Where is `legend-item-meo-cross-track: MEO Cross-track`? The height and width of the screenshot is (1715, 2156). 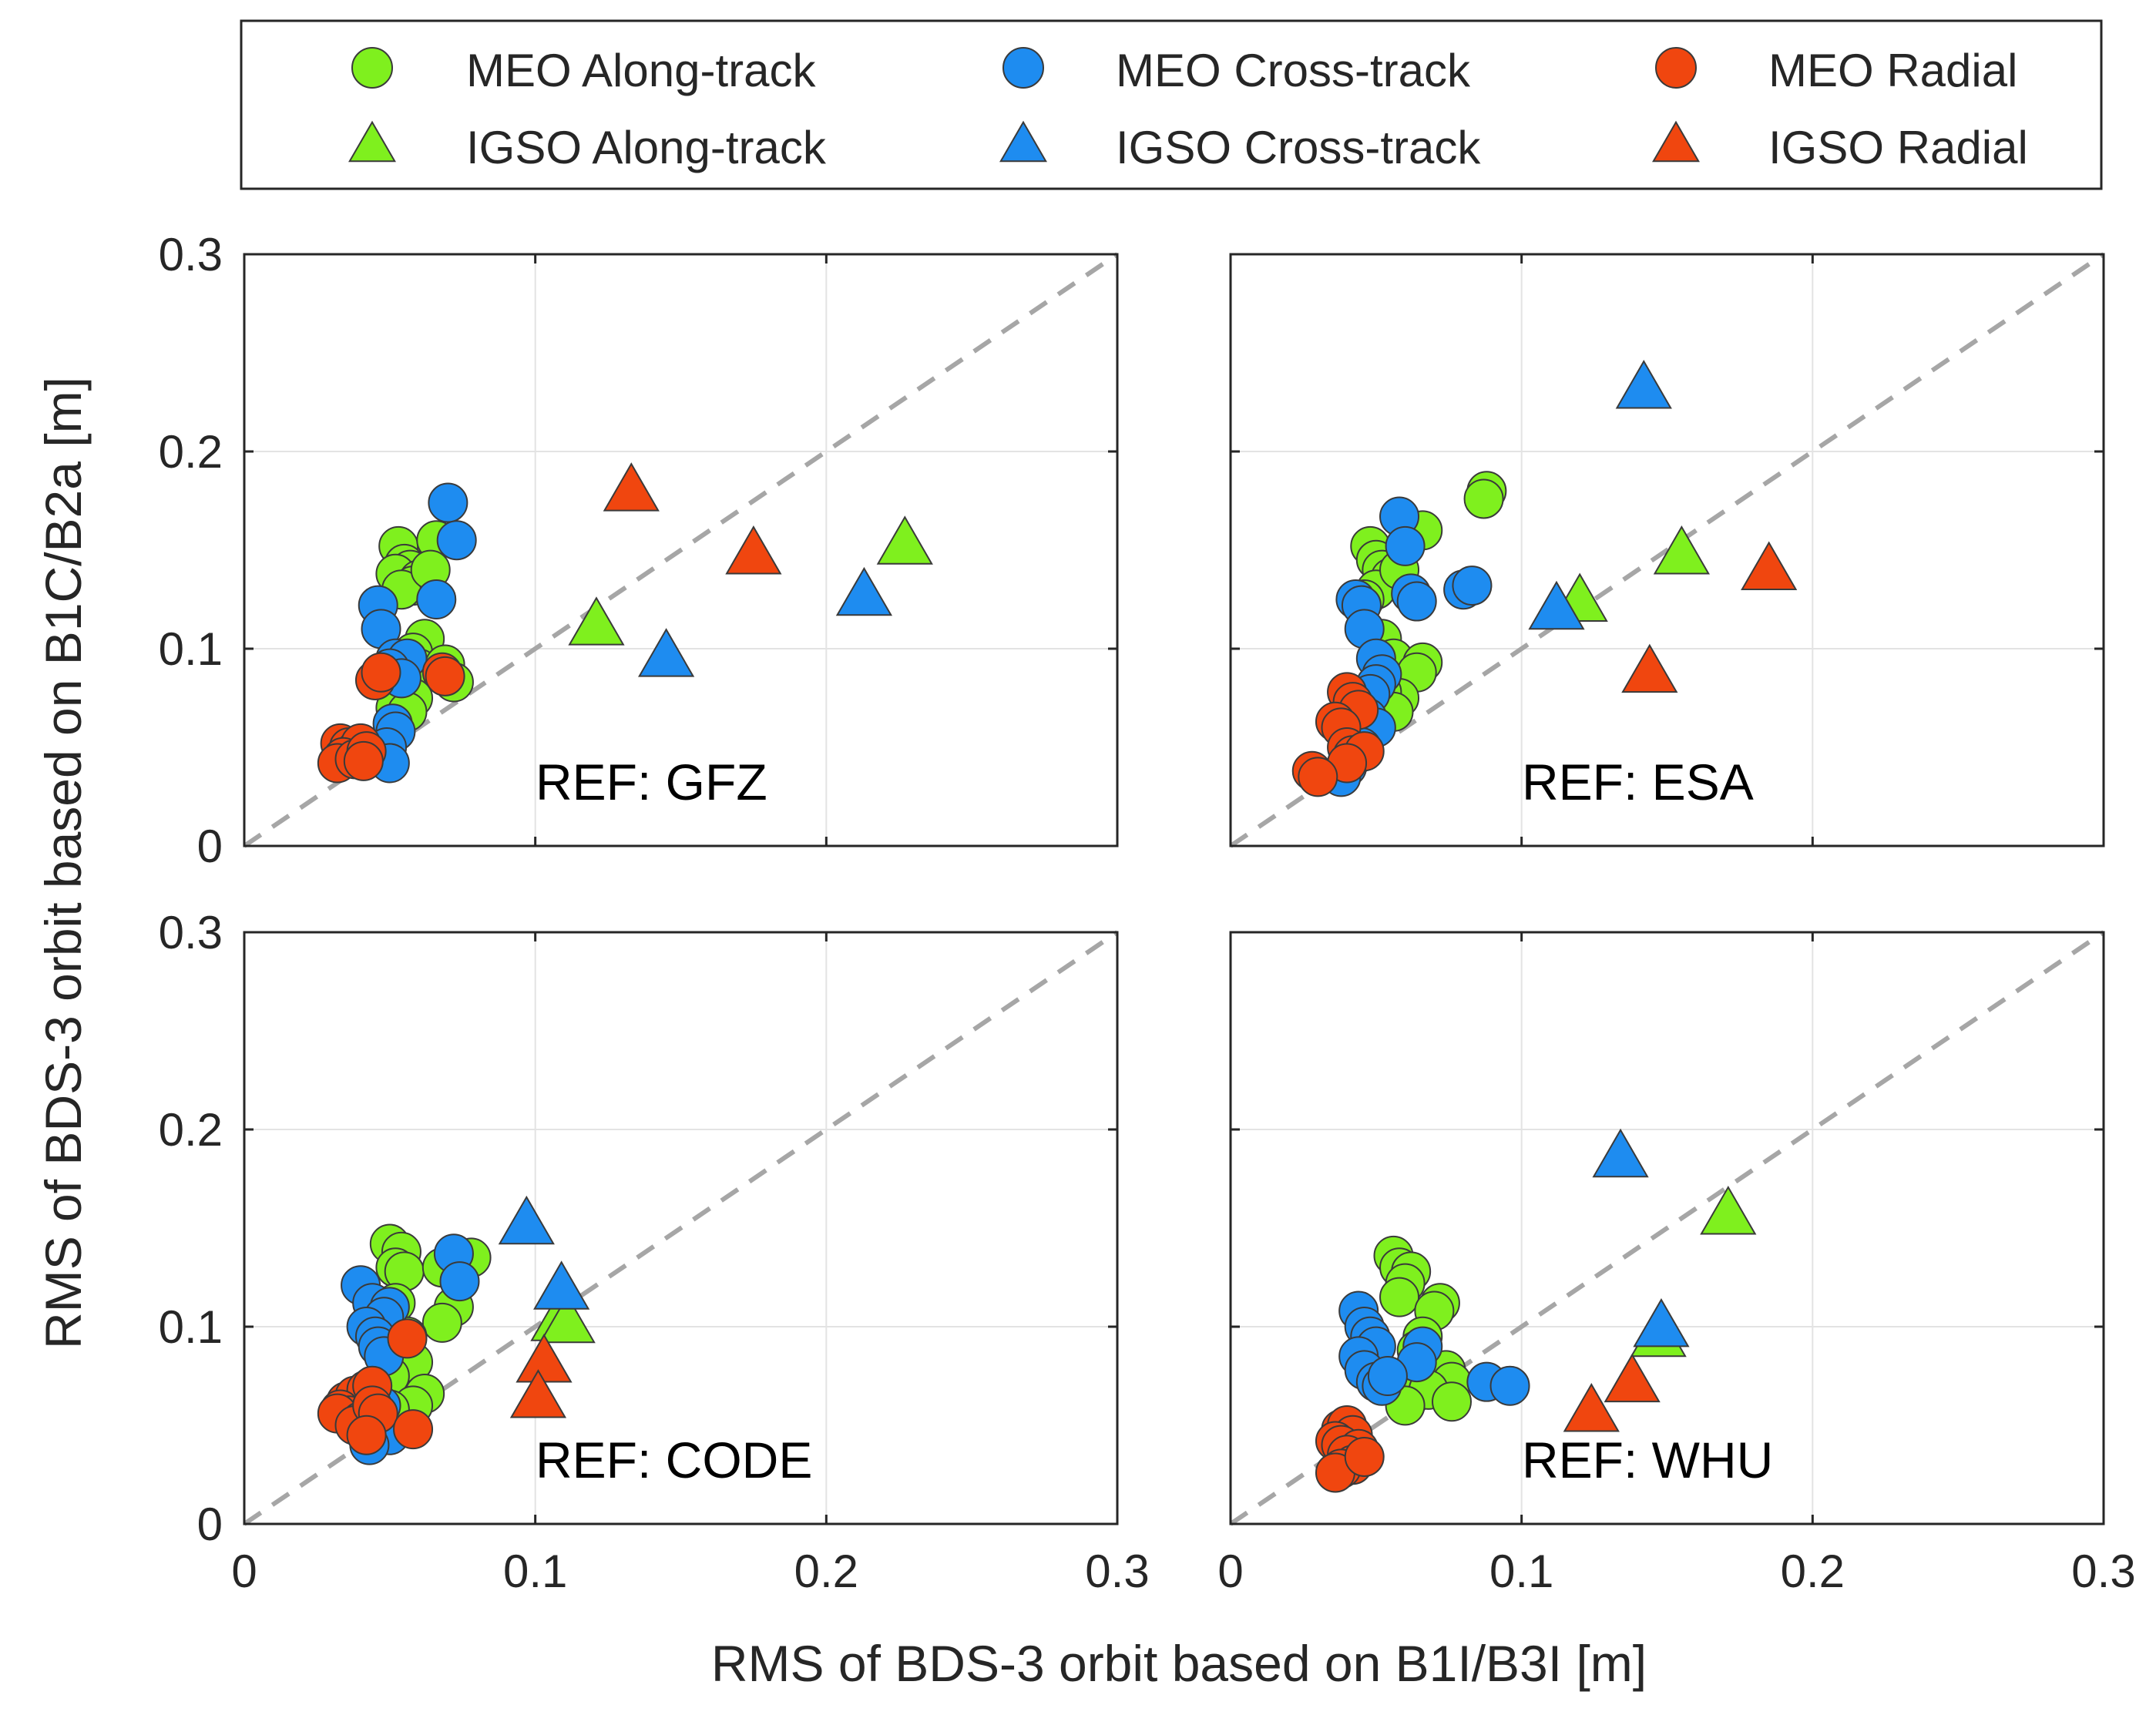 legend-item-meo-cross-track: MEO Cross-track is located at coordinates (1236, 71).